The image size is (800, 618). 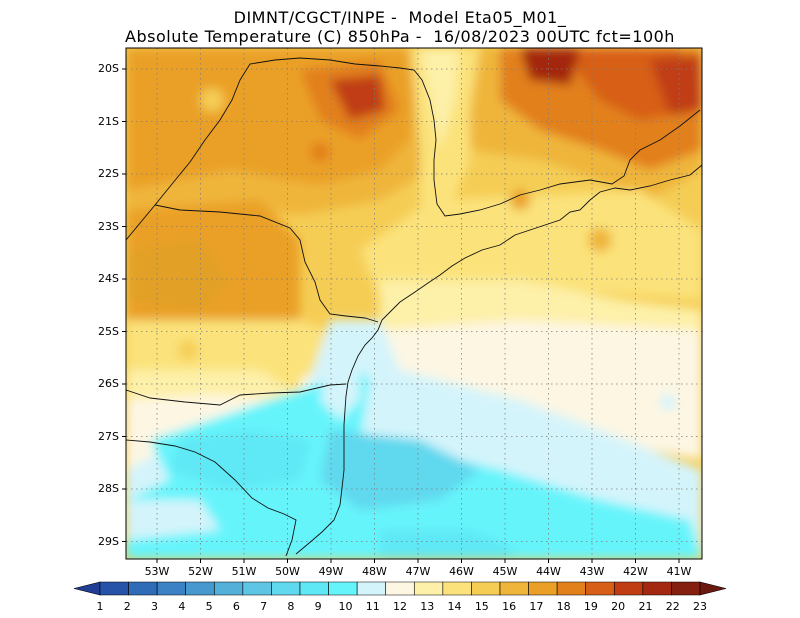 What do you see at coordinates (590, 606) in the screenshot?
I see `colorbar-label: 19` at bounding box center [590, 606].